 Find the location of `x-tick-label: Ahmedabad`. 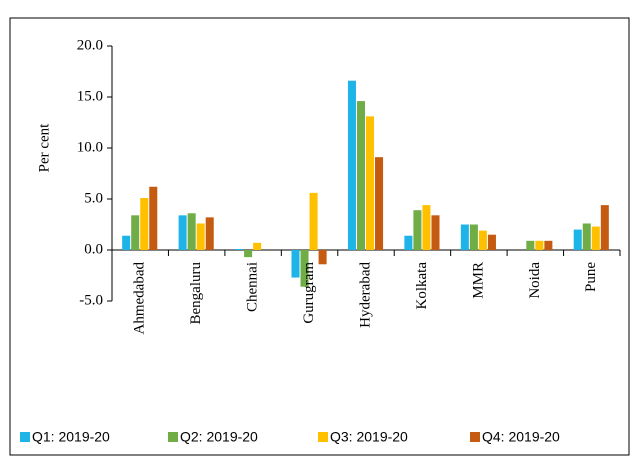

x-tick-label: Ahmedabad is located at coordinates (140, 298).